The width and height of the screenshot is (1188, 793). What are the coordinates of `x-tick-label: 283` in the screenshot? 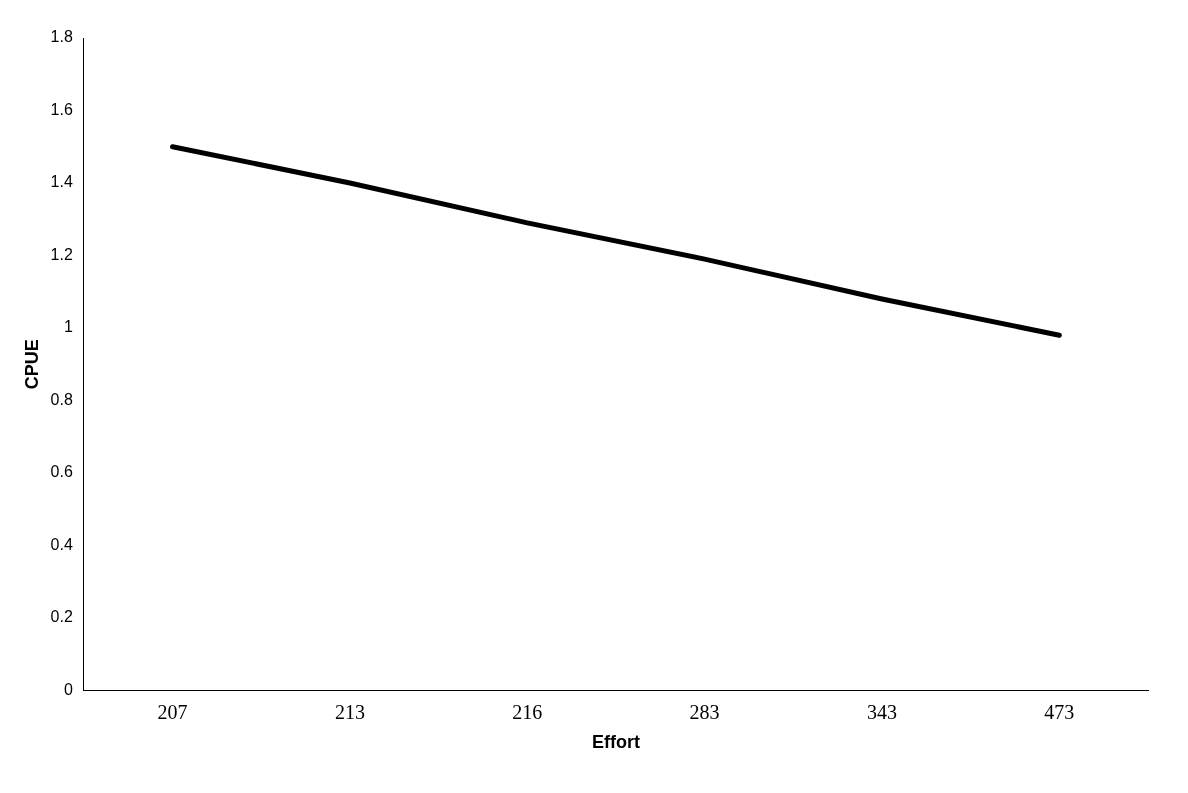 It's located at (704, 711).